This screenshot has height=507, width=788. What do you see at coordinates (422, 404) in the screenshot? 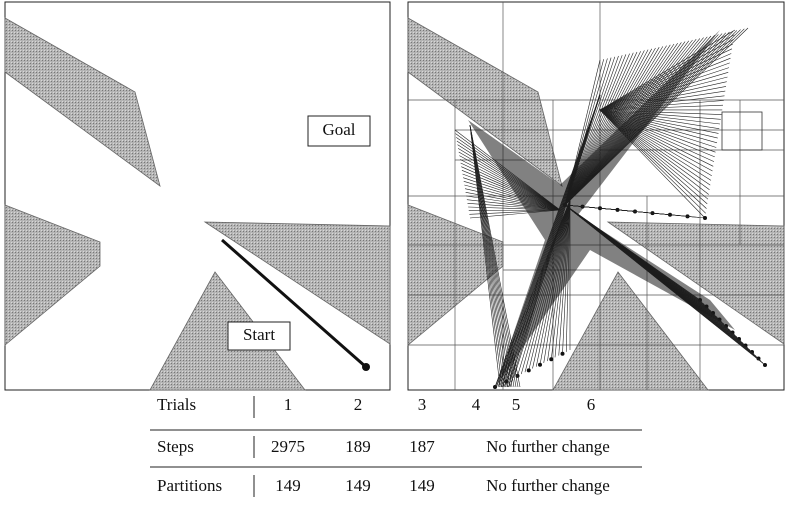
I see `cell: 3` at bounding box center [422, 404].